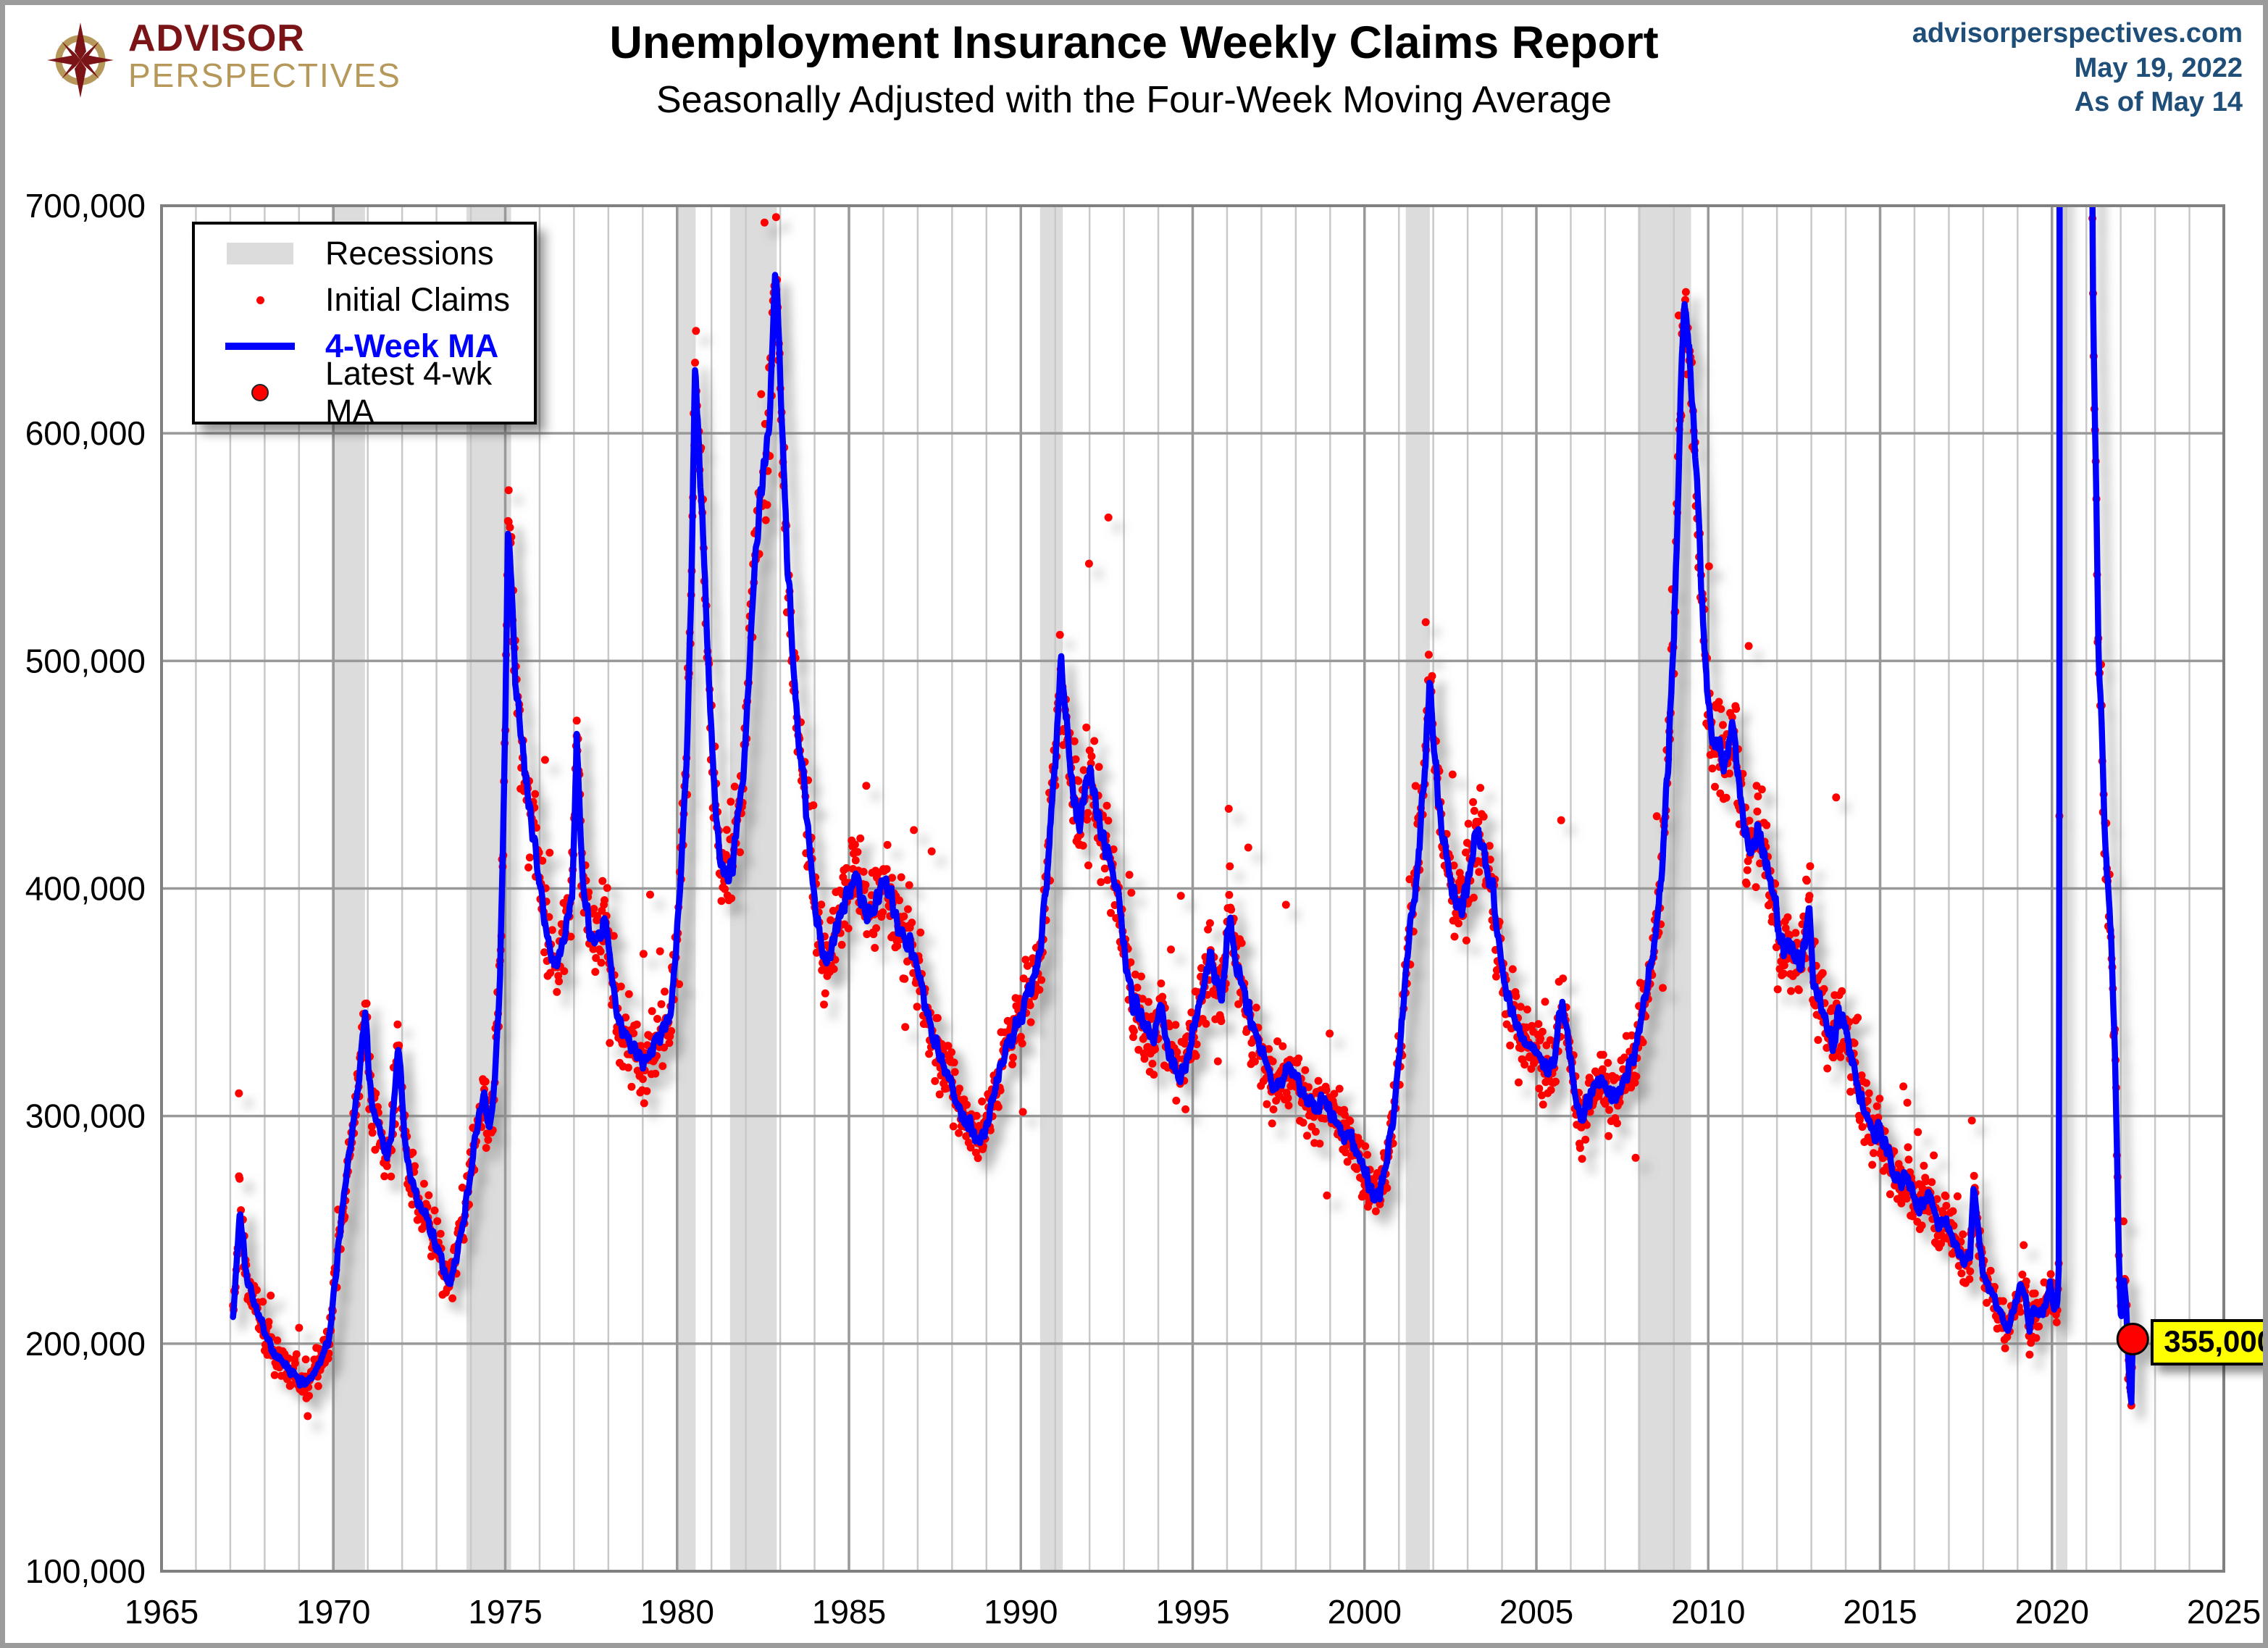 This screenshot has width=2268, height=1648. Describe the element at coordinates (260, 300) in the screenshot. I see `initial-claims-dot-icon` at that location.